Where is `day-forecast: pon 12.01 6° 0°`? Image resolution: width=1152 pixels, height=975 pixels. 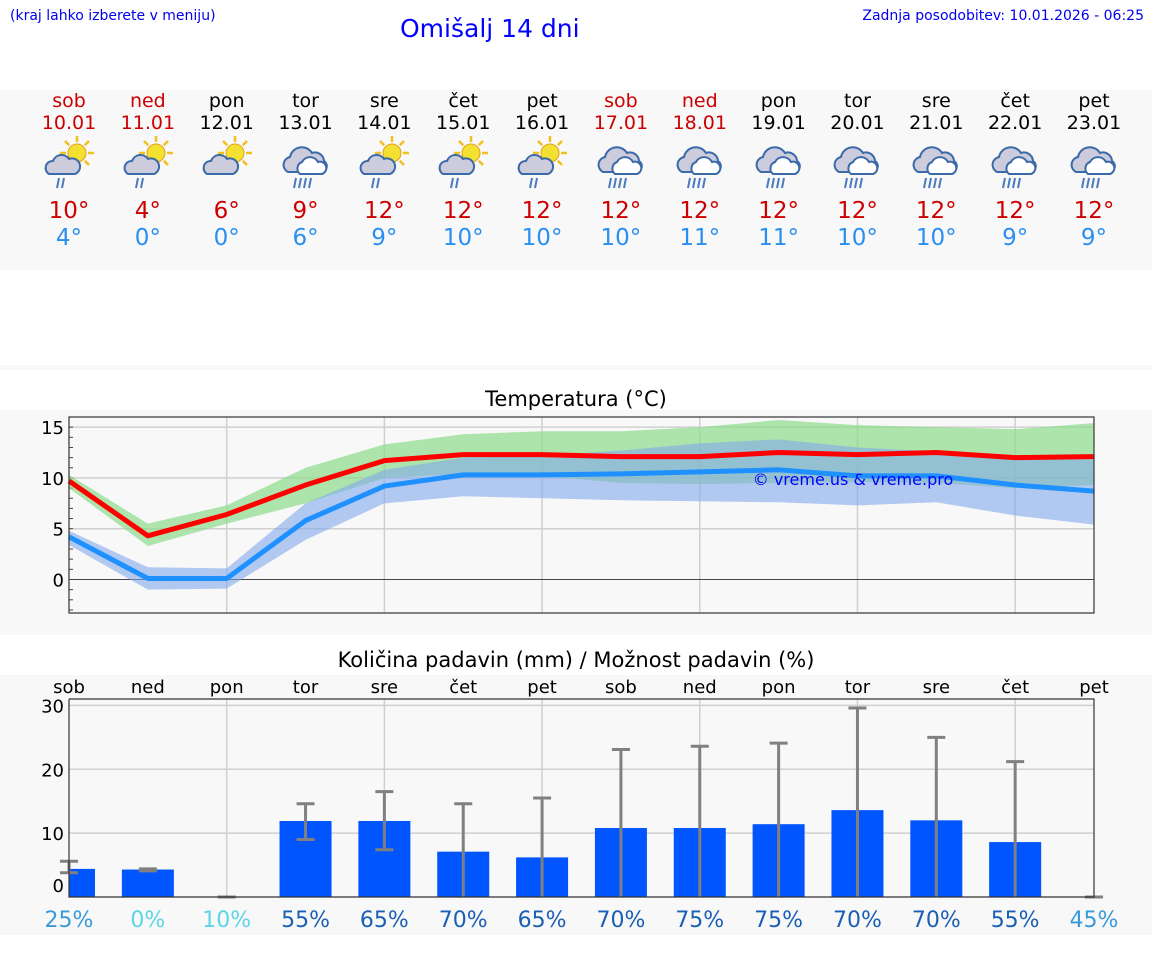
day-forecast: pon 12.01 6° 0° is located at coordinates (227, 171).